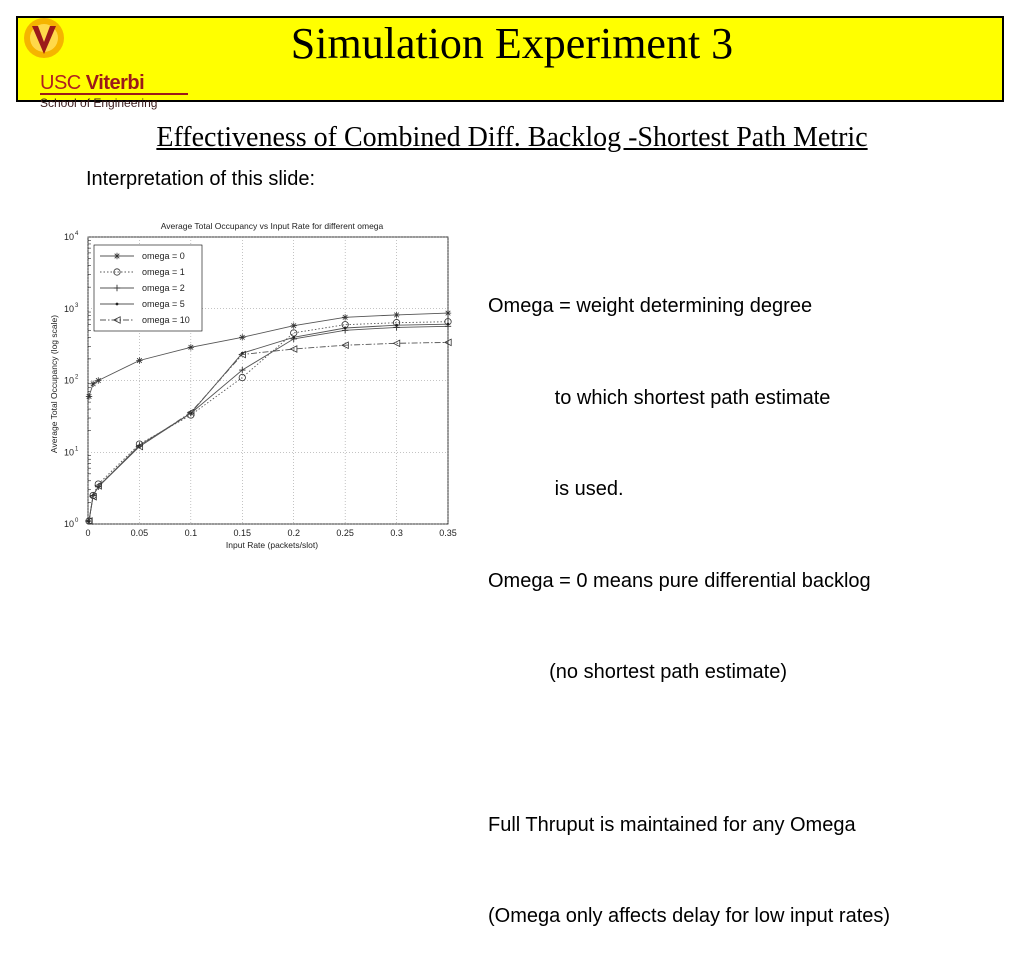 This screenshot has height=962, width=1024. Describe the element at coordinates (556, 489) in the screenshot. I see `note-line: is used.` at that location.